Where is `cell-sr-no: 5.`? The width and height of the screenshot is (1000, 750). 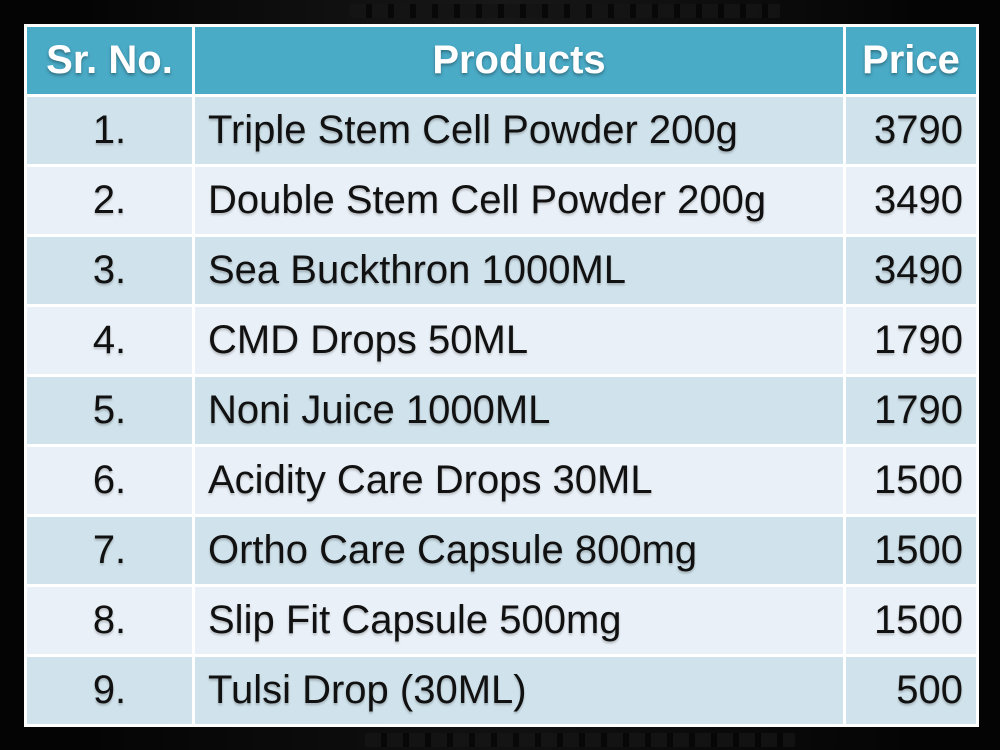 cell-sr-no: 5. is located at coordinates (109, 410).